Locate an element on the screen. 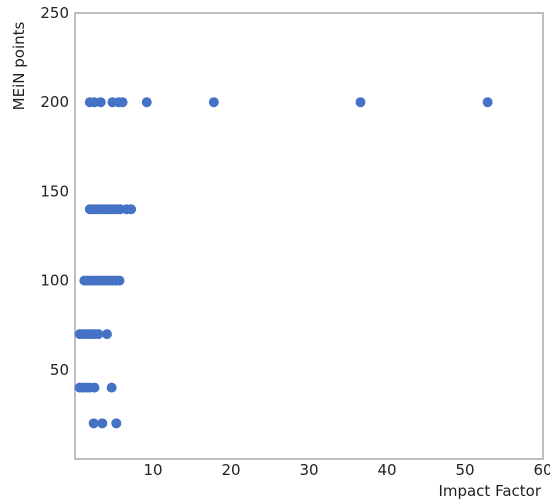 The width and height of the screenshot is (550, 501). y-axis-label: MEiN points is located at coordinates (19, 65).